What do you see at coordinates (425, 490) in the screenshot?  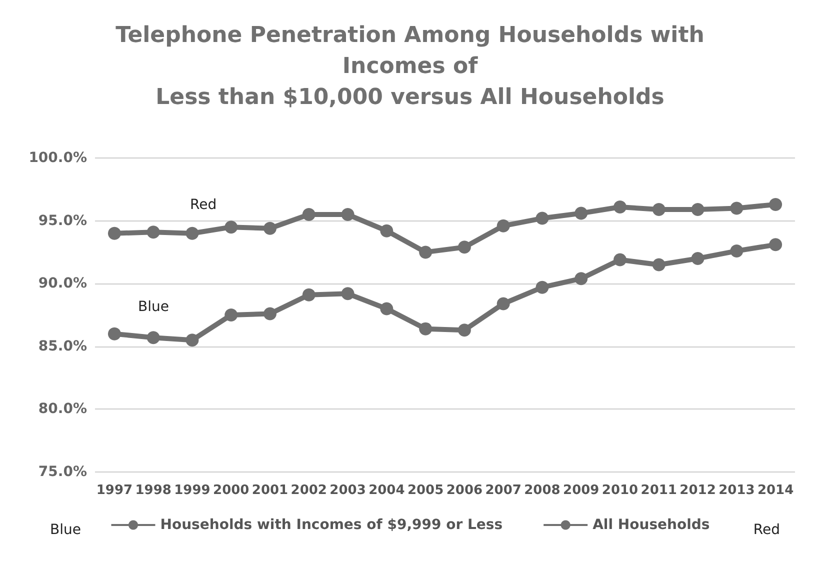 I see `x-tick-label: 2005` at bounding box center [425, 490].